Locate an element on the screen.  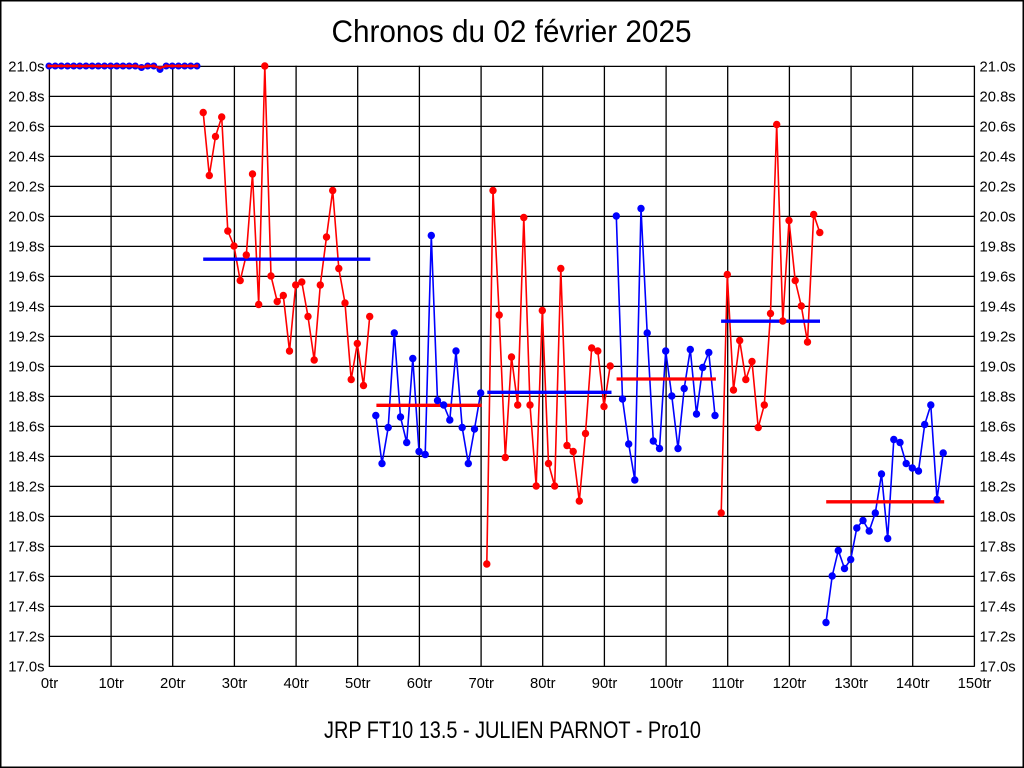
svg-text: 60tr is located at coordinates (420, 684).